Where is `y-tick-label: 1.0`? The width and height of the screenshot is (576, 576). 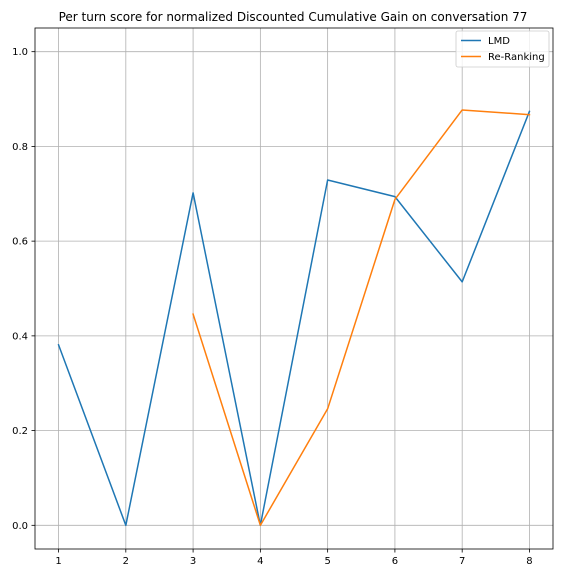 y-tick-label: 1.0 is located at coordinates (20, 52).